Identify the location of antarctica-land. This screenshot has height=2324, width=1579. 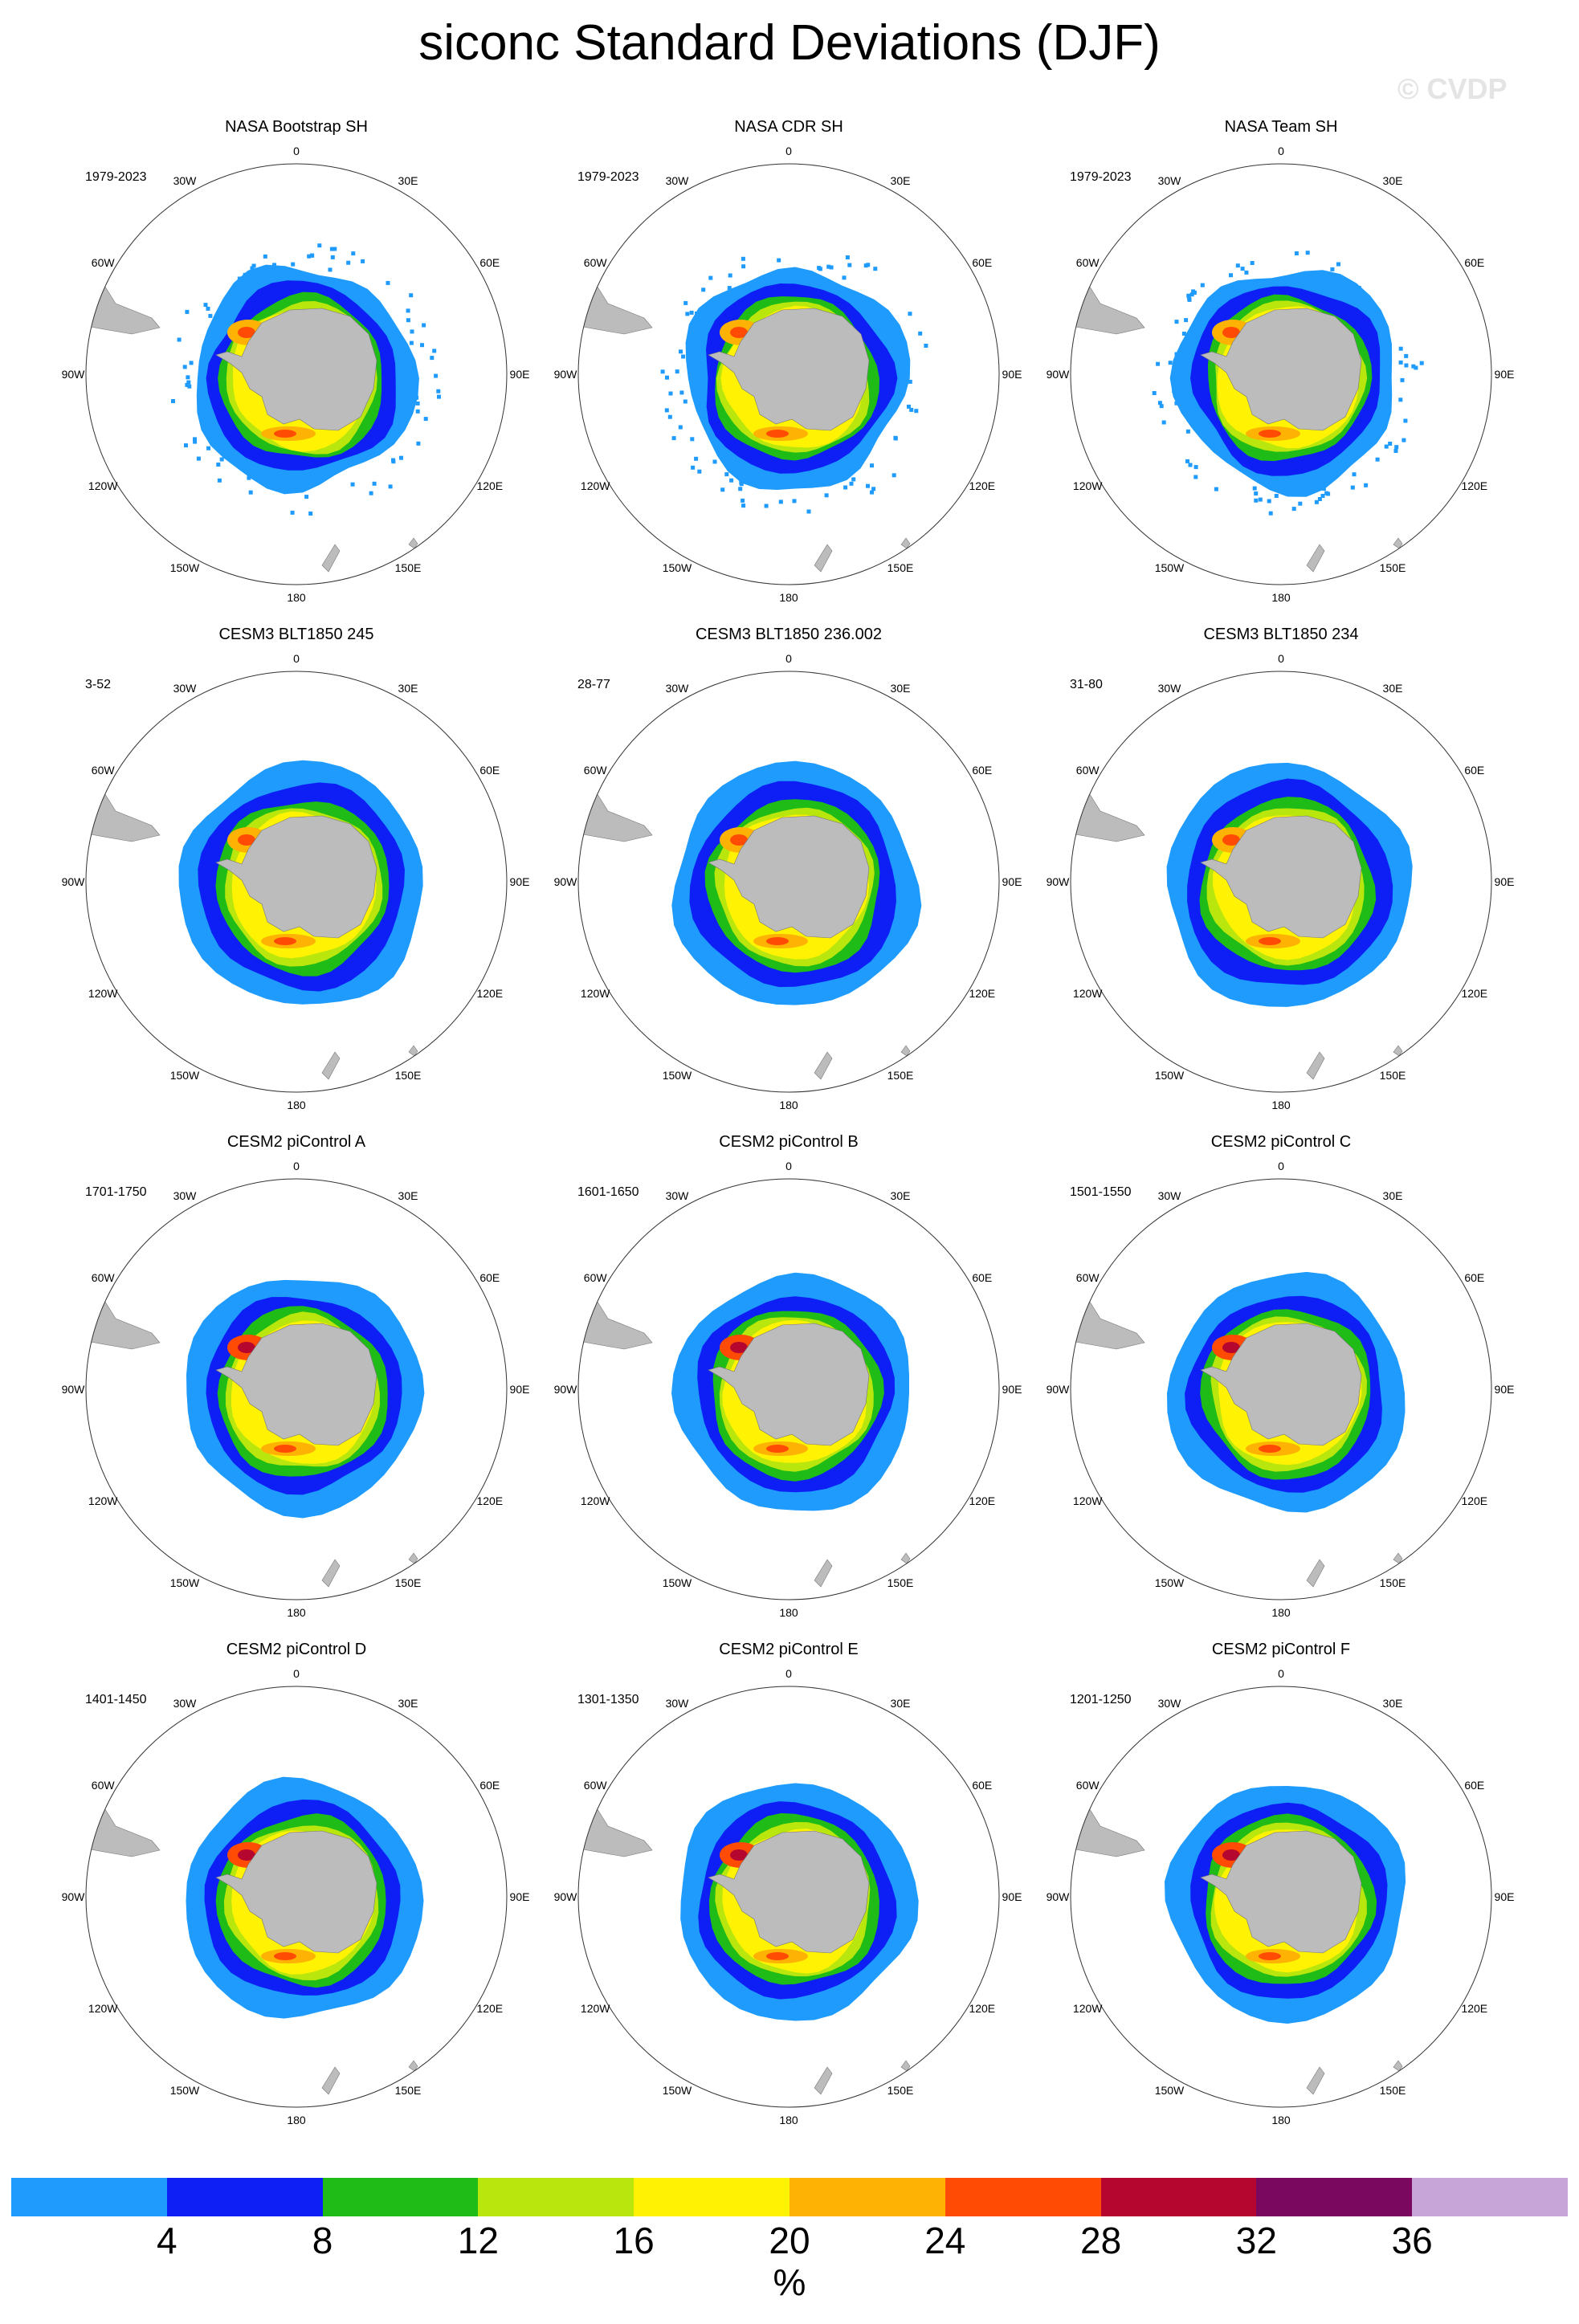
(296, 370).